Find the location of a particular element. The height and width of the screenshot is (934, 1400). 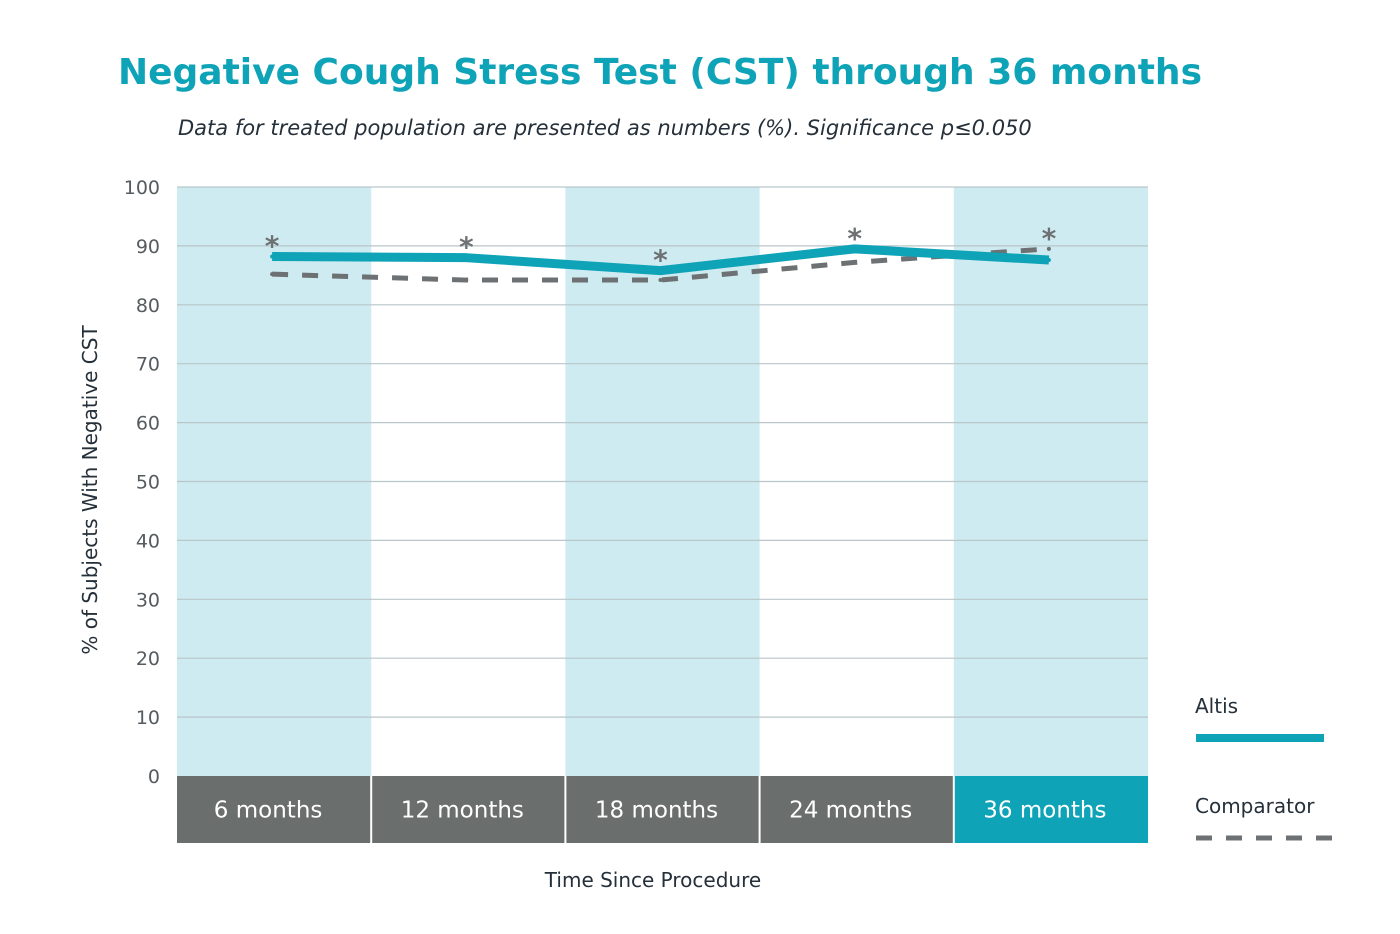

significance-marker-4: * is located at coordinates (854, 238).